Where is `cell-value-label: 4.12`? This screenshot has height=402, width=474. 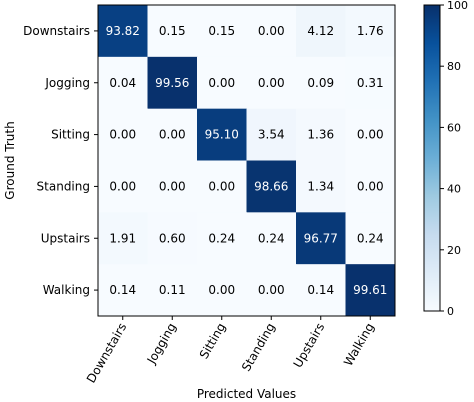 cell-value-label: 4.12 is located at coordinates (320, 31).